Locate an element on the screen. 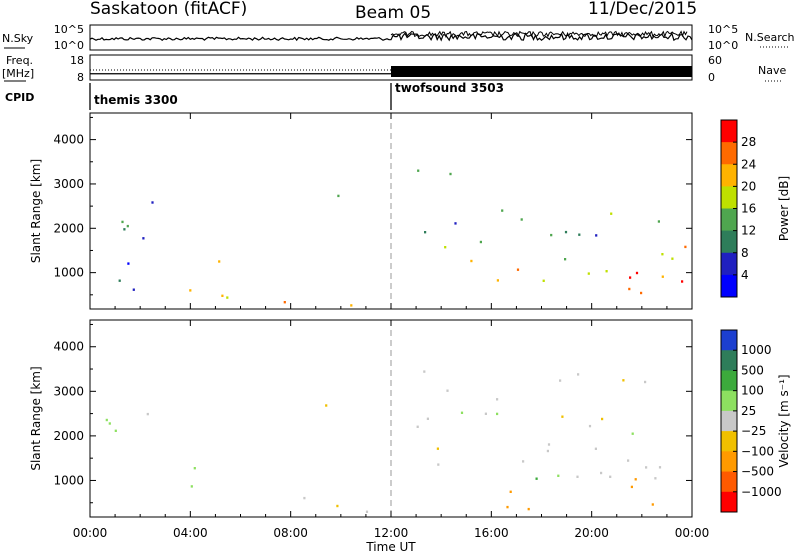  power-colorbar: 28 24 20 16 12 8 4 Power [dB] is located at coordinates (755, 208).